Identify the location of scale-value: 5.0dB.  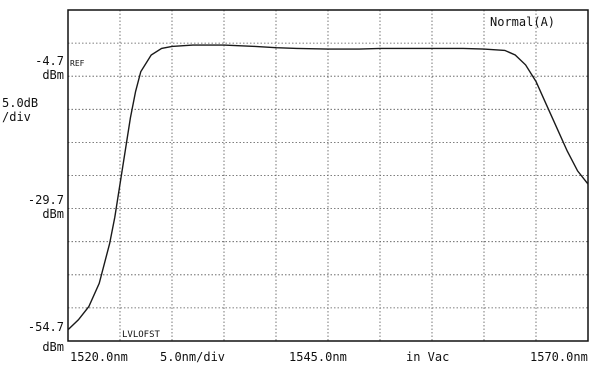
(20, 103).